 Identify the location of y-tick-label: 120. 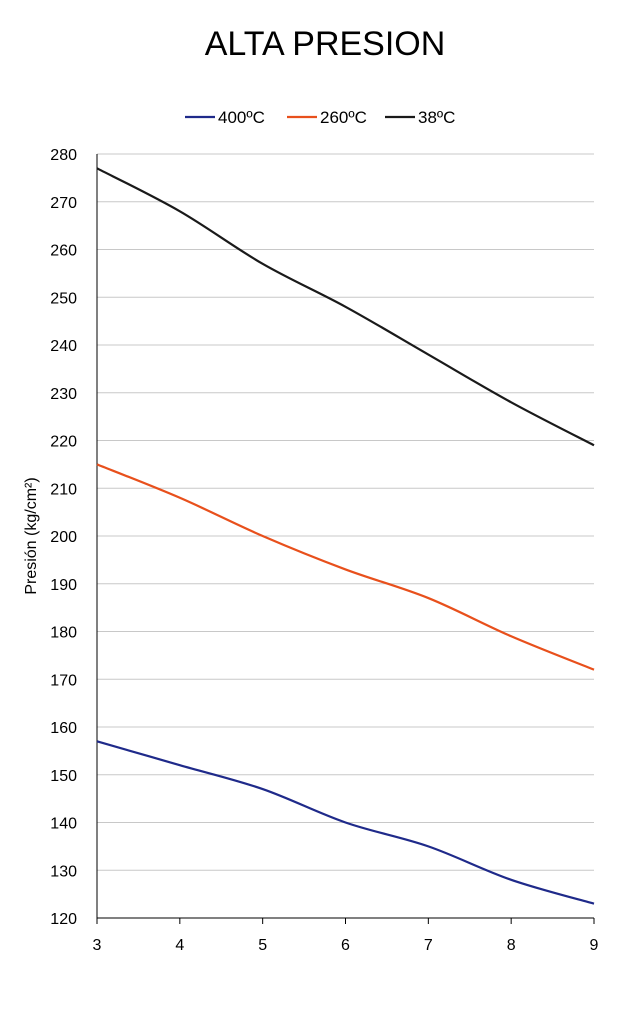
(63, 919).